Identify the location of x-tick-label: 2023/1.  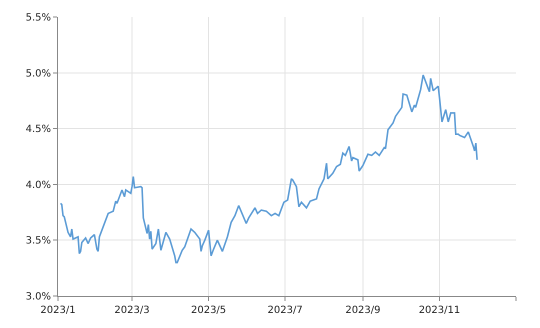
(58, 310).